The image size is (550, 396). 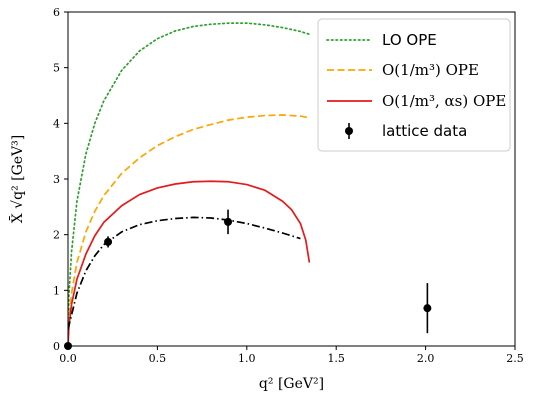 What do you see at coordinates (17, 179) in the screenshot?
I see `y-axis-label: X̄ √q² [GeV³]` at bounding box center [17, 179].